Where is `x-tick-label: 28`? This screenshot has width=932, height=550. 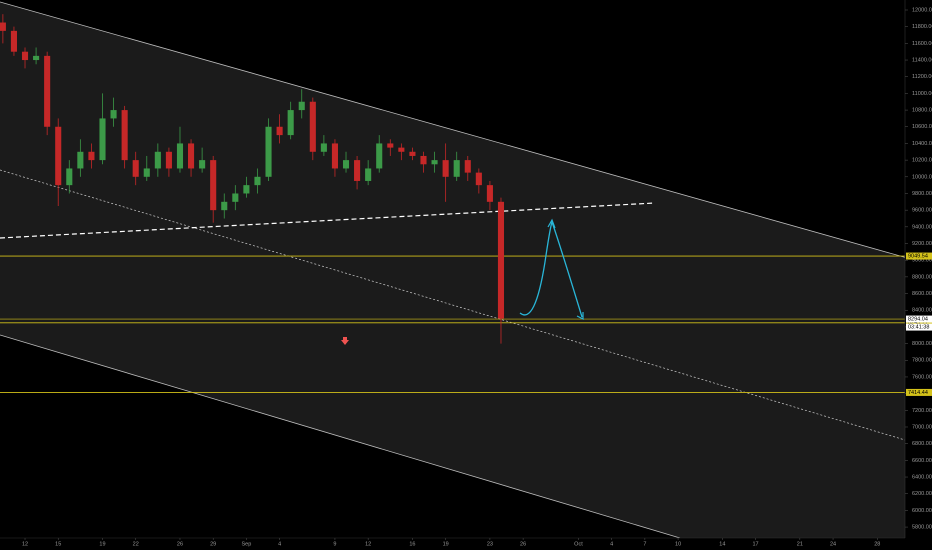 x-tick-label: 28 is located at coordinates (877, 544).